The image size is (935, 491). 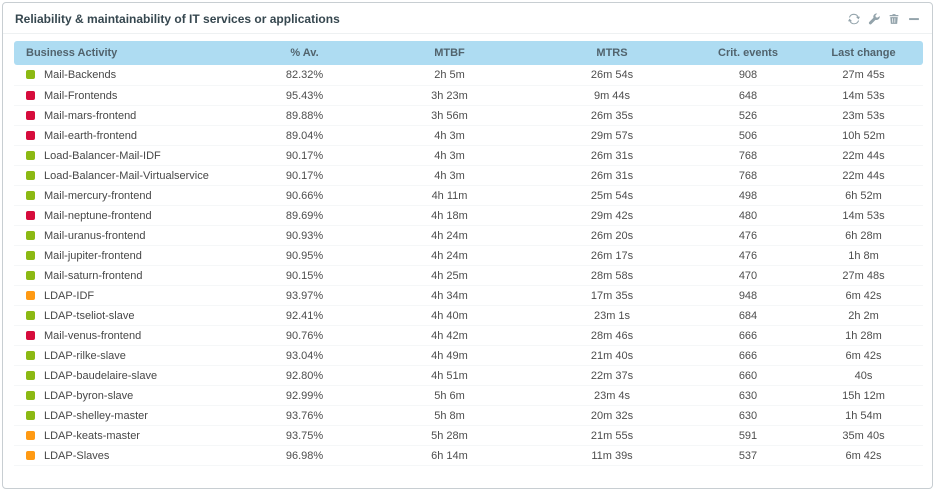 I want to click on last-change-value: 14m 53s, so click(x=863, y=95).